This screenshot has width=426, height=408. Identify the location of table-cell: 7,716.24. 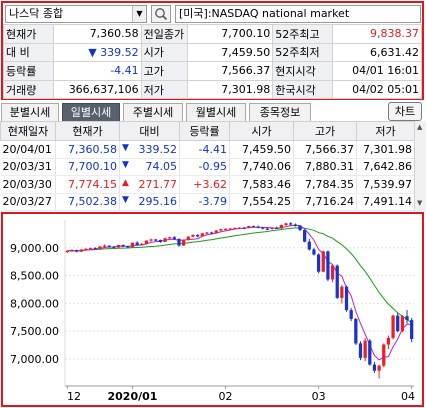
(325, 202).